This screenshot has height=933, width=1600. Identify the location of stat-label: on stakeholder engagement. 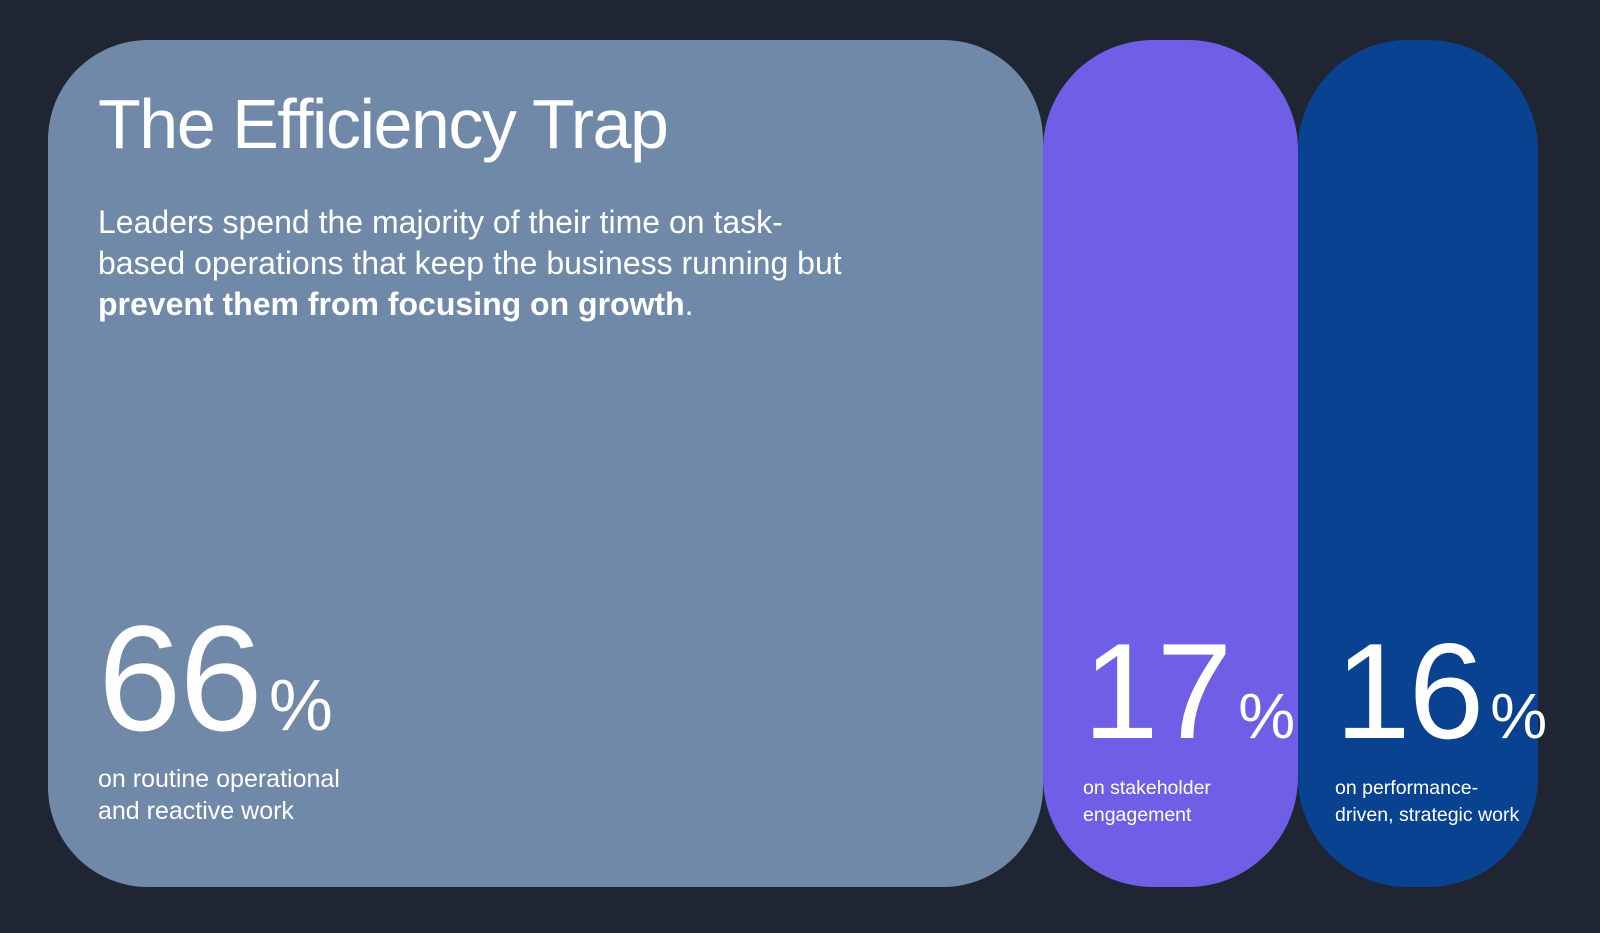
(1189, 802).